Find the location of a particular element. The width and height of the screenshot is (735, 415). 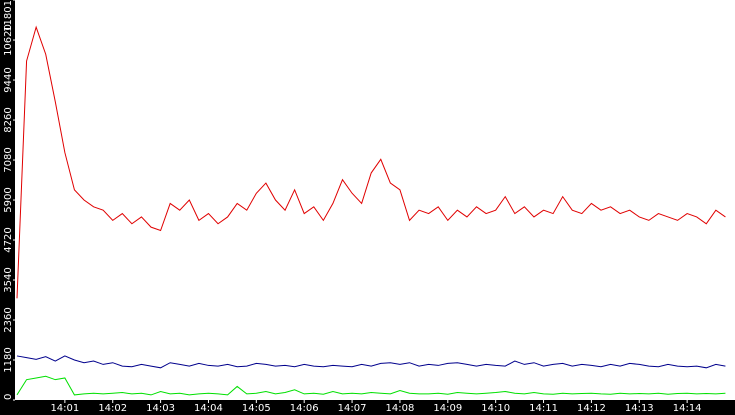

y-tick-label: 4720 is located at coordinates (8, 239).